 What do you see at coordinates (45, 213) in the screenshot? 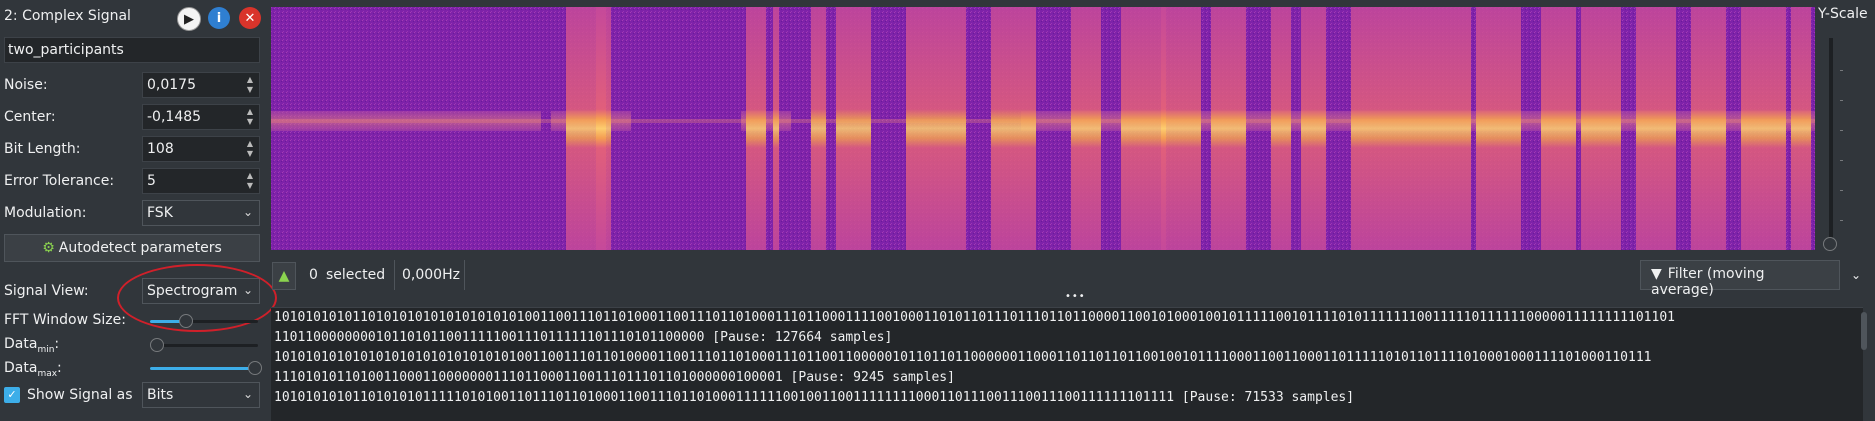
I see `modulation-label: Modulation:` at bounding box center [45, 213].